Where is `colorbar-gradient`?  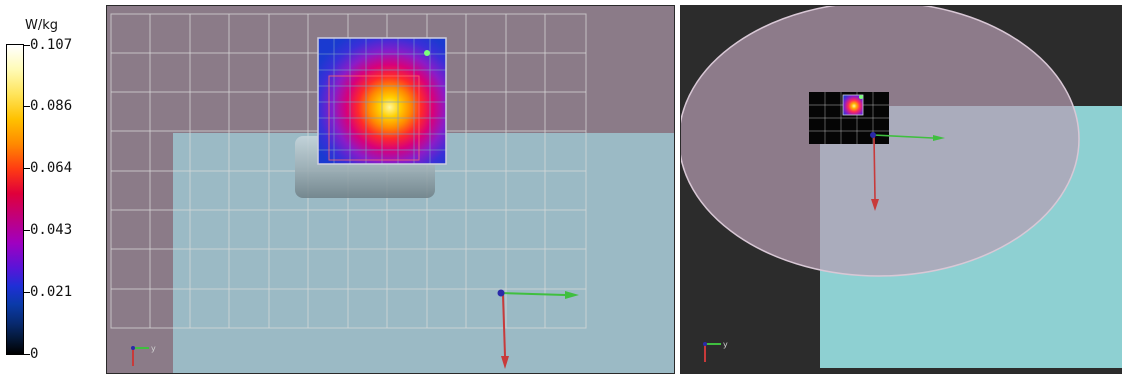 colorbar-gradient is located at coordinates (15, 199).